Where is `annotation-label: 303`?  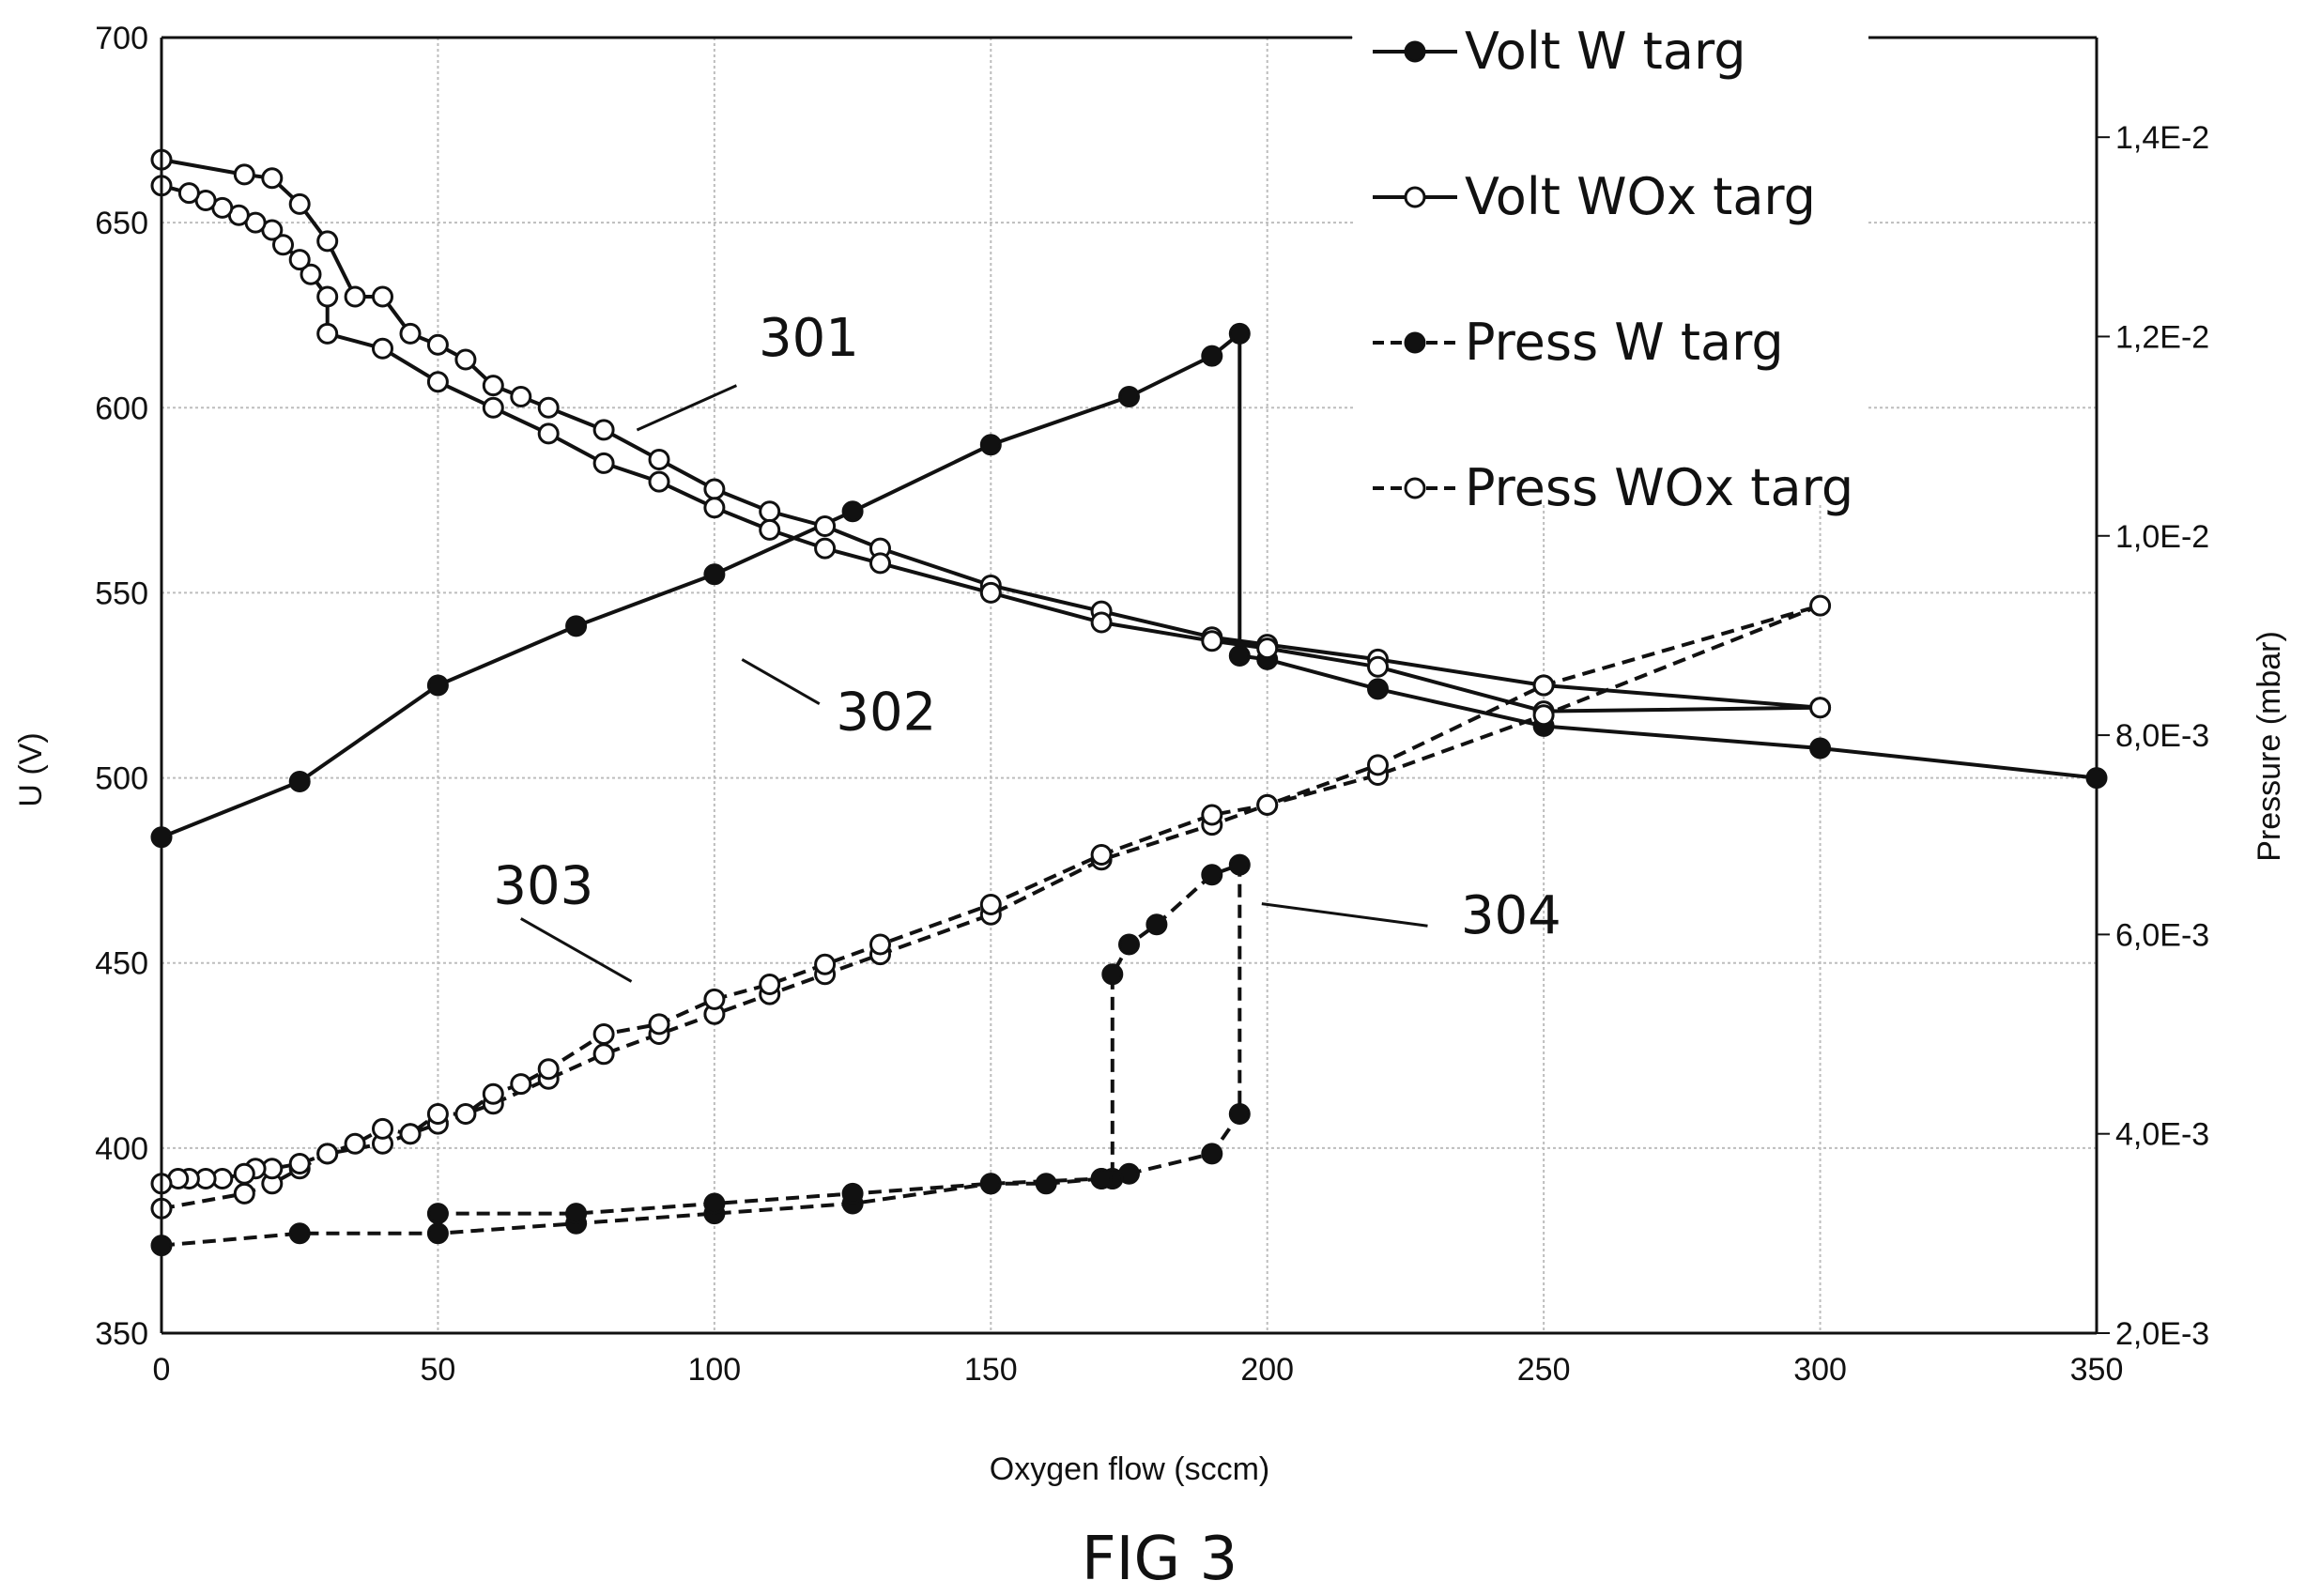
annotation-label: 303 is located at coordinates (543, 887).